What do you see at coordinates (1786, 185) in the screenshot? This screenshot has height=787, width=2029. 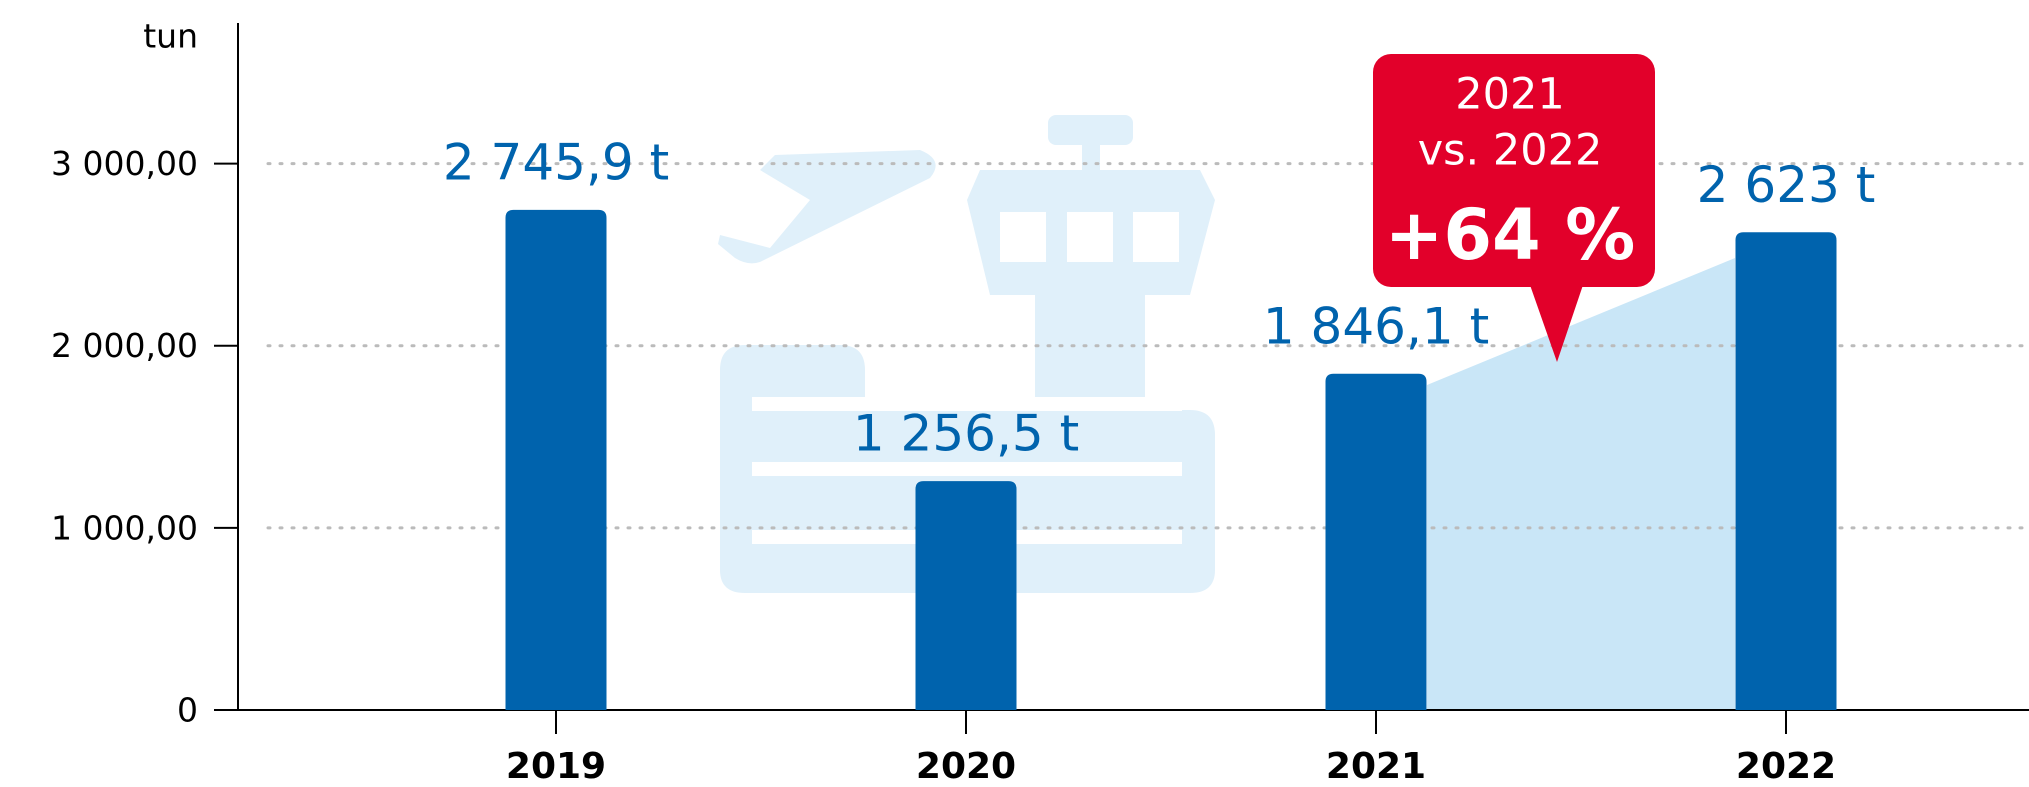 I see `value-label: 2 623 t` at bounding box center [1786, 185].